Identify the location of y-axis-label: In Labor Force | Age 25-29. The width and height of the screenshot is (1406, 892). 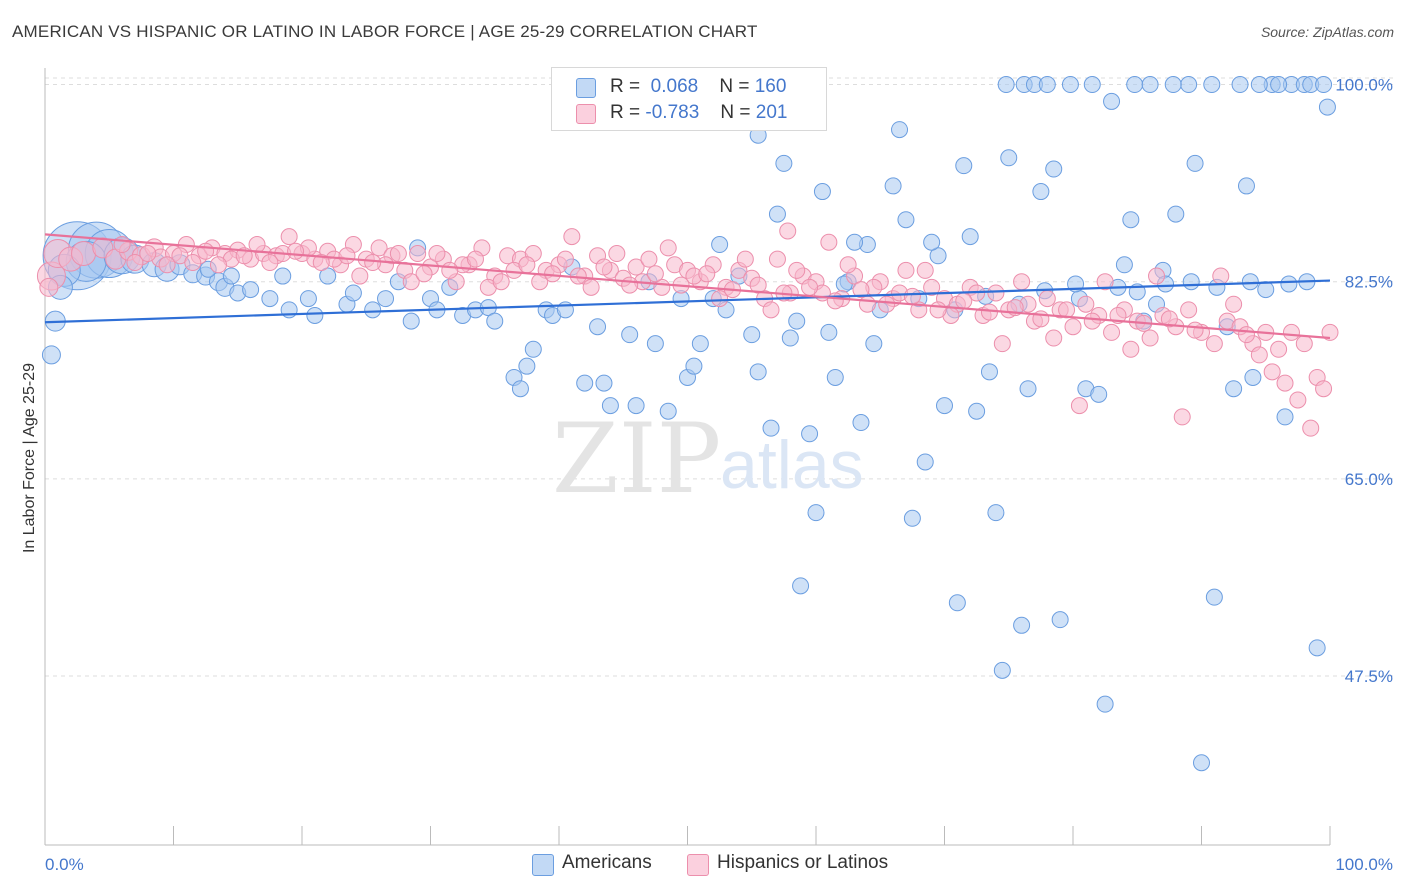
(29, 458).